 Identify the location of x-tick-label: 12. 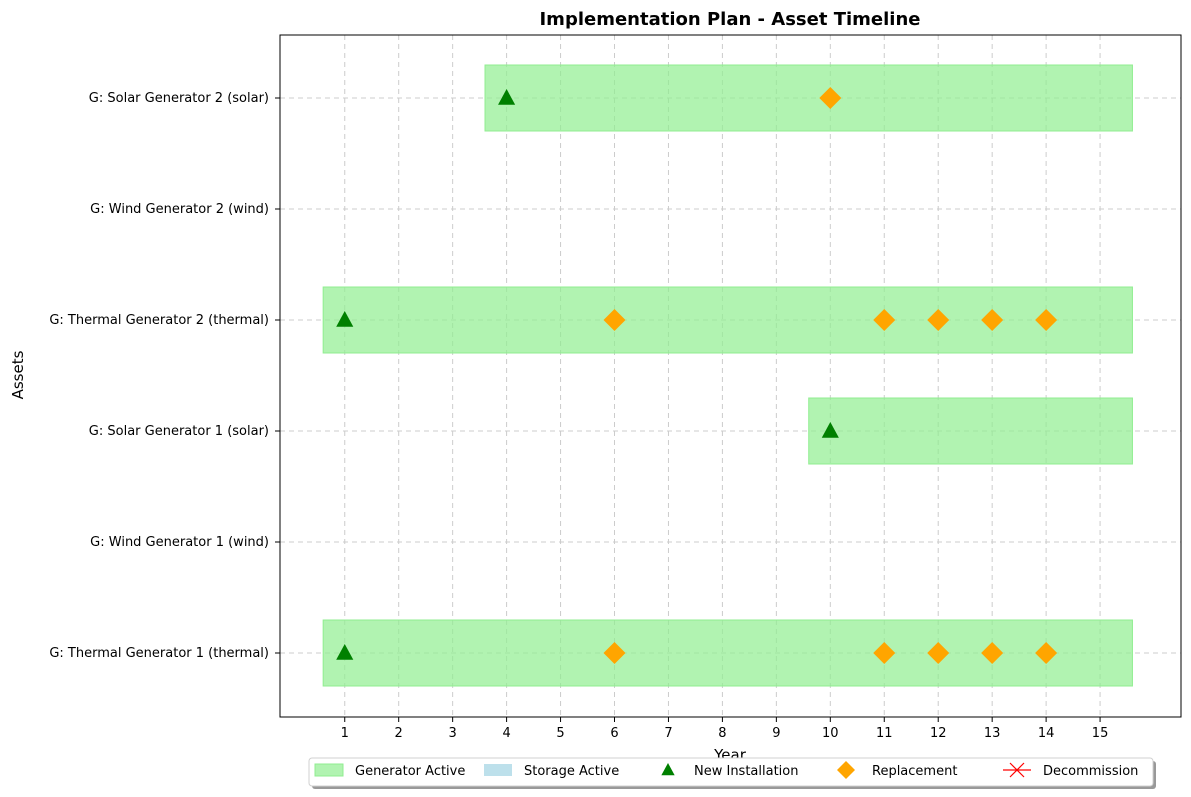
(938, 733).